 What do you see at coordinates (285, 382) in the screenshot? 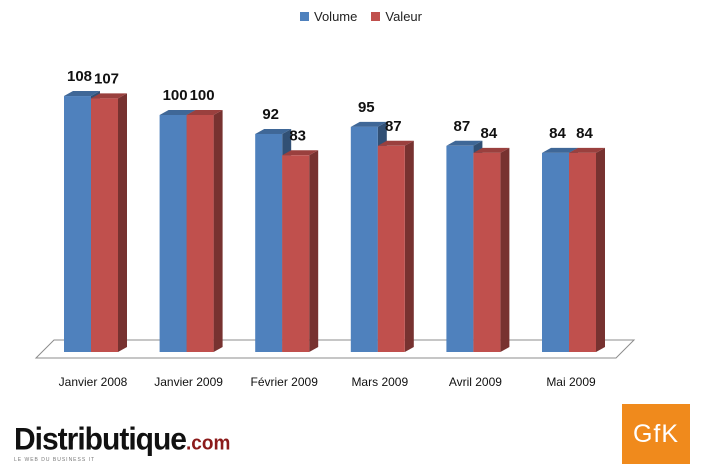
I see `category-label: Février 2009` at bounding box center [285, 382].